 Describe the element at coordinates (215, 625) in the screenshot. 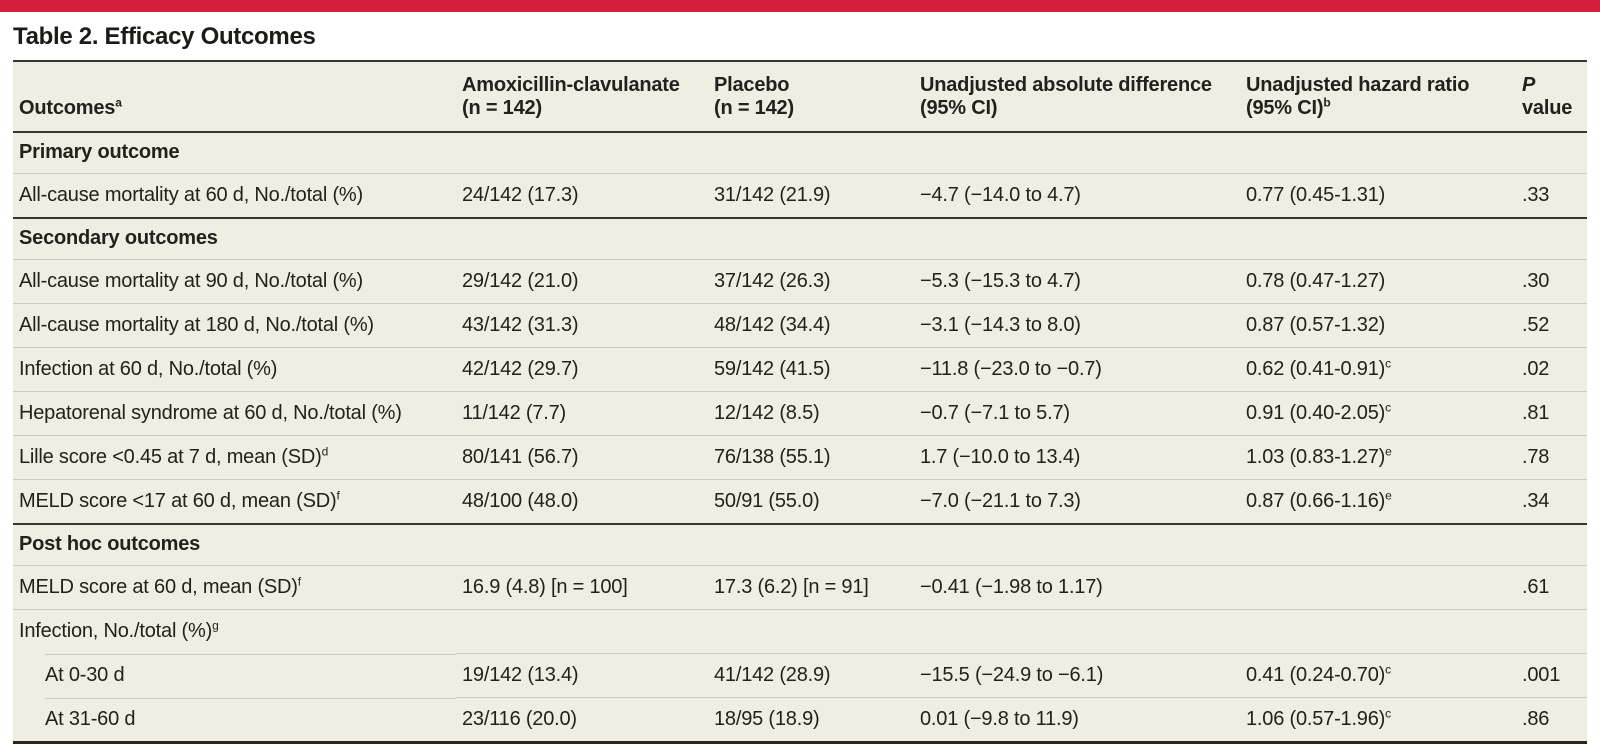

I see `footnote-marker: g` at that location.